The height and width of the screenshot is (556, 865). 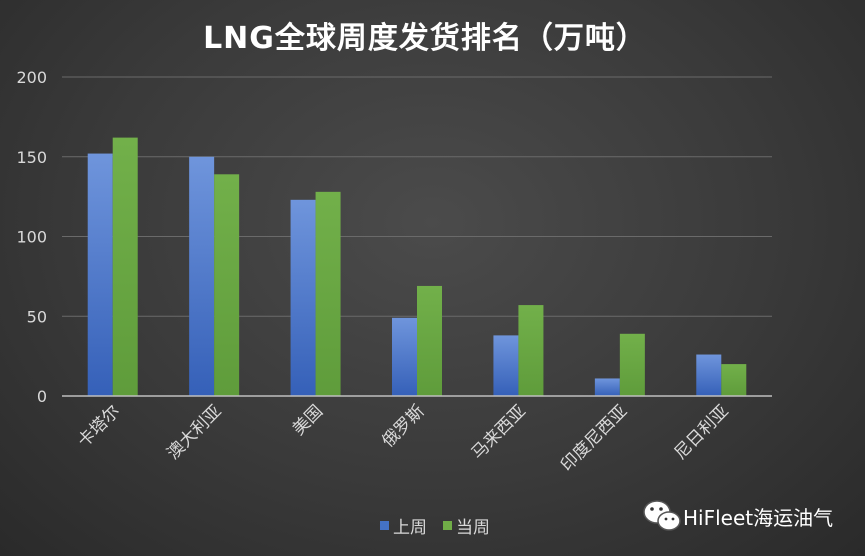 What do you see at coordinates (594, 438) in the screenshot?
I see `x-tick-label: 印度尼西亚` at bounding box center [594, 438].